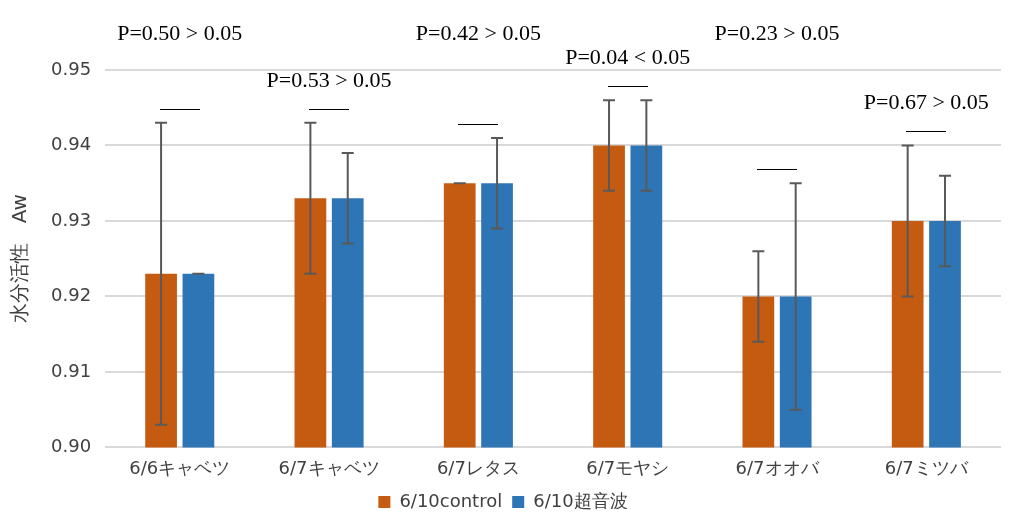  I want to click on y-tick-label: 0.93, so click(71, 219).